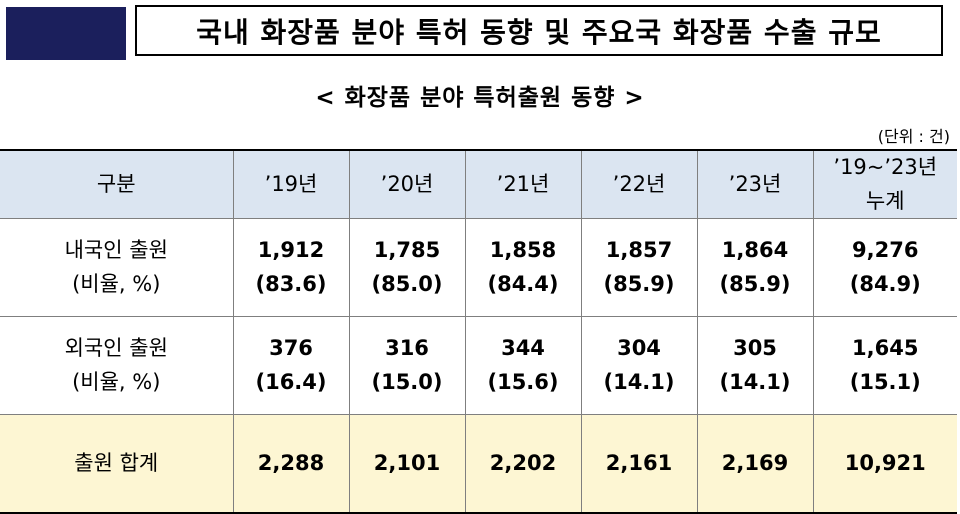  Describe the element at coordinates (291, 268) in the screenshot. I see `cell-domestic-2019: 1,912 (83.6)` at that location.